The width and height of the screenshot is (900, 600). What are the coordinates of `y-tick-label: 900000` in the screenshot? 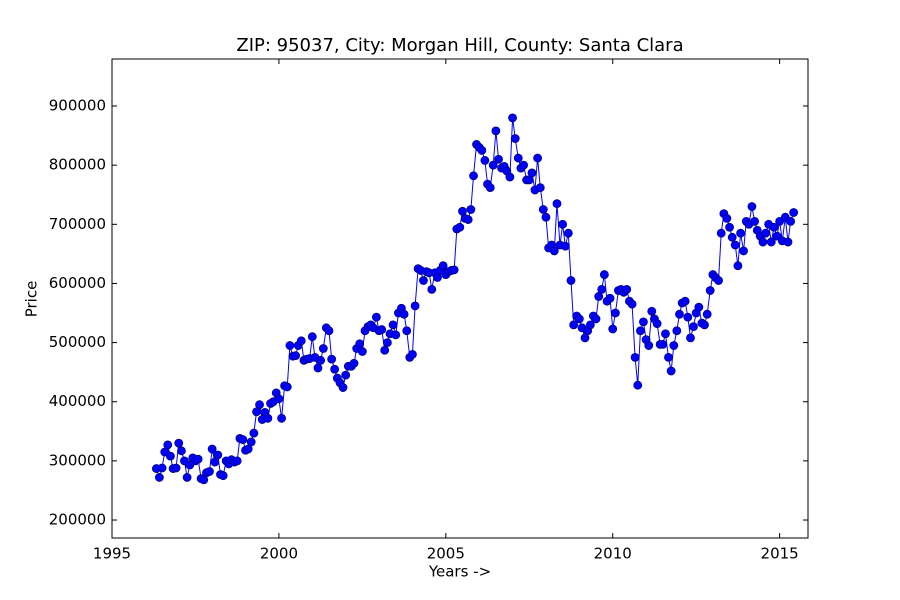 It's located at (77, 106).